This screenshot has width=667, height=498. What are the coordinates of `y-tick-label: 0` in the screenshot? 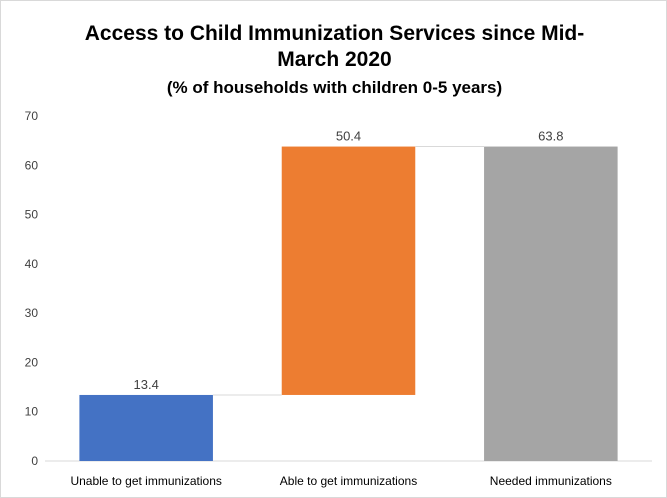 It's located at (34, 461).